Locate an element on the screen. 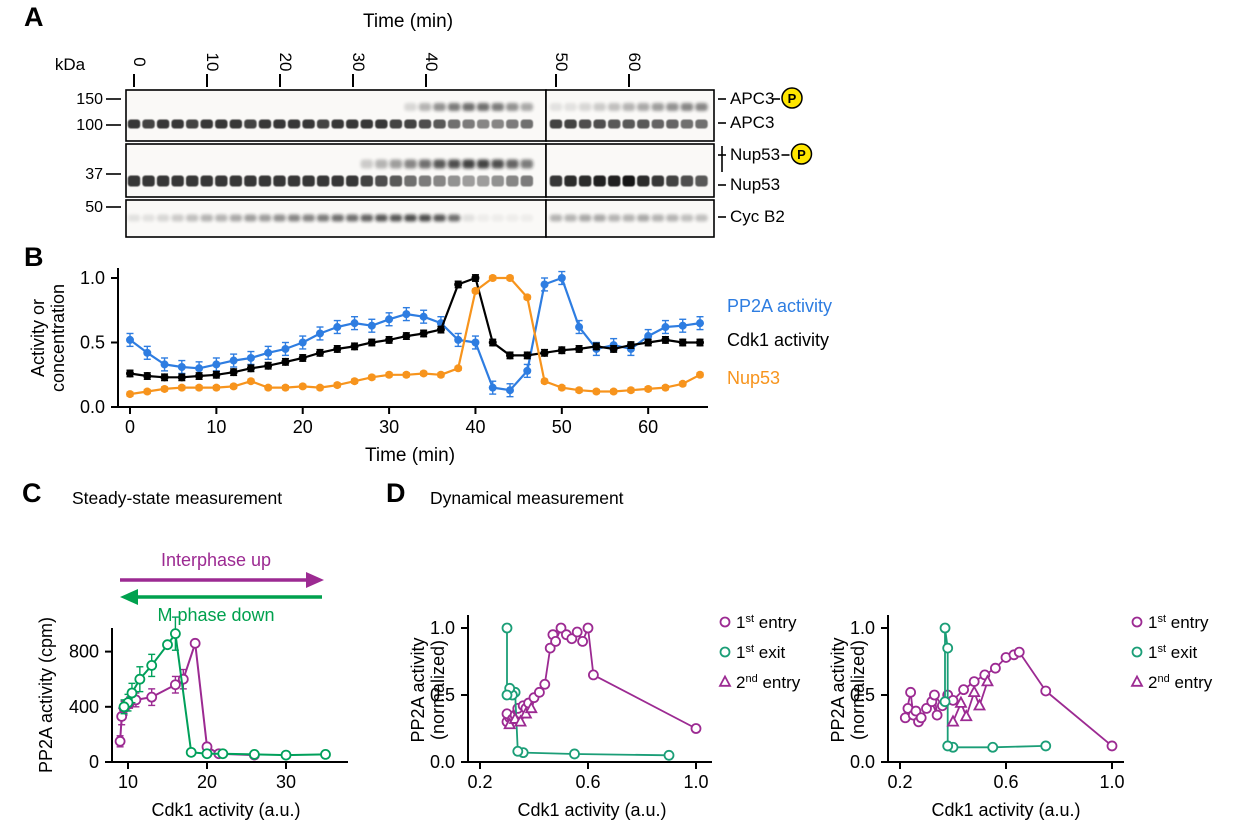 Image resolution: width=1236 pixels, height=840 pixels. time-tick-label: 60 is located at coordinates (634, 62).